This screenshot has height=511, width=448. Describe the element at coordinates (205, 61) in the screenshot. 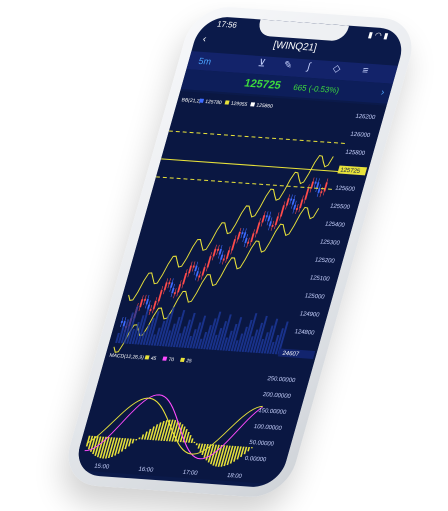

I see `timeframe-button: 5m` at that location.